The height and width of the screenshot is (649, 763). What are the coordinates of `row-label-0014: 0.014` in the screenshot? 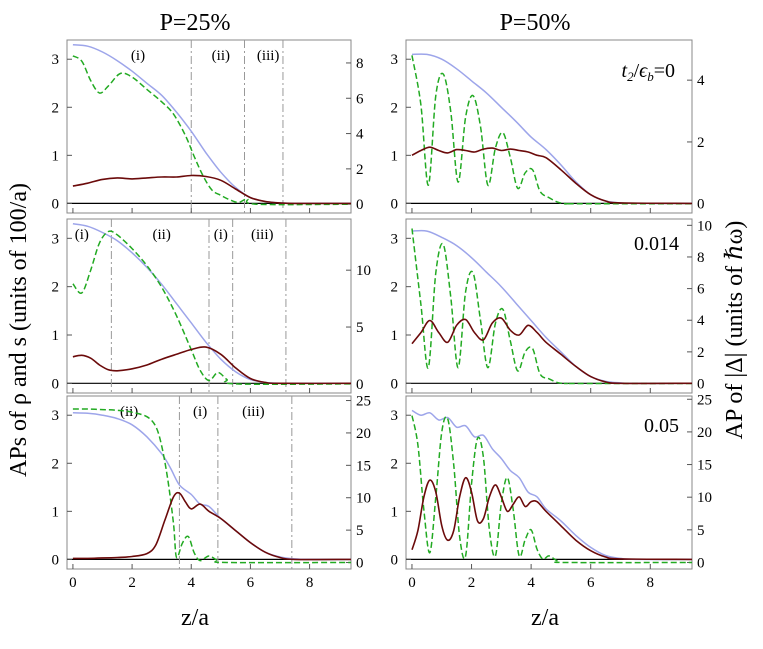 It's located at (656, 244).